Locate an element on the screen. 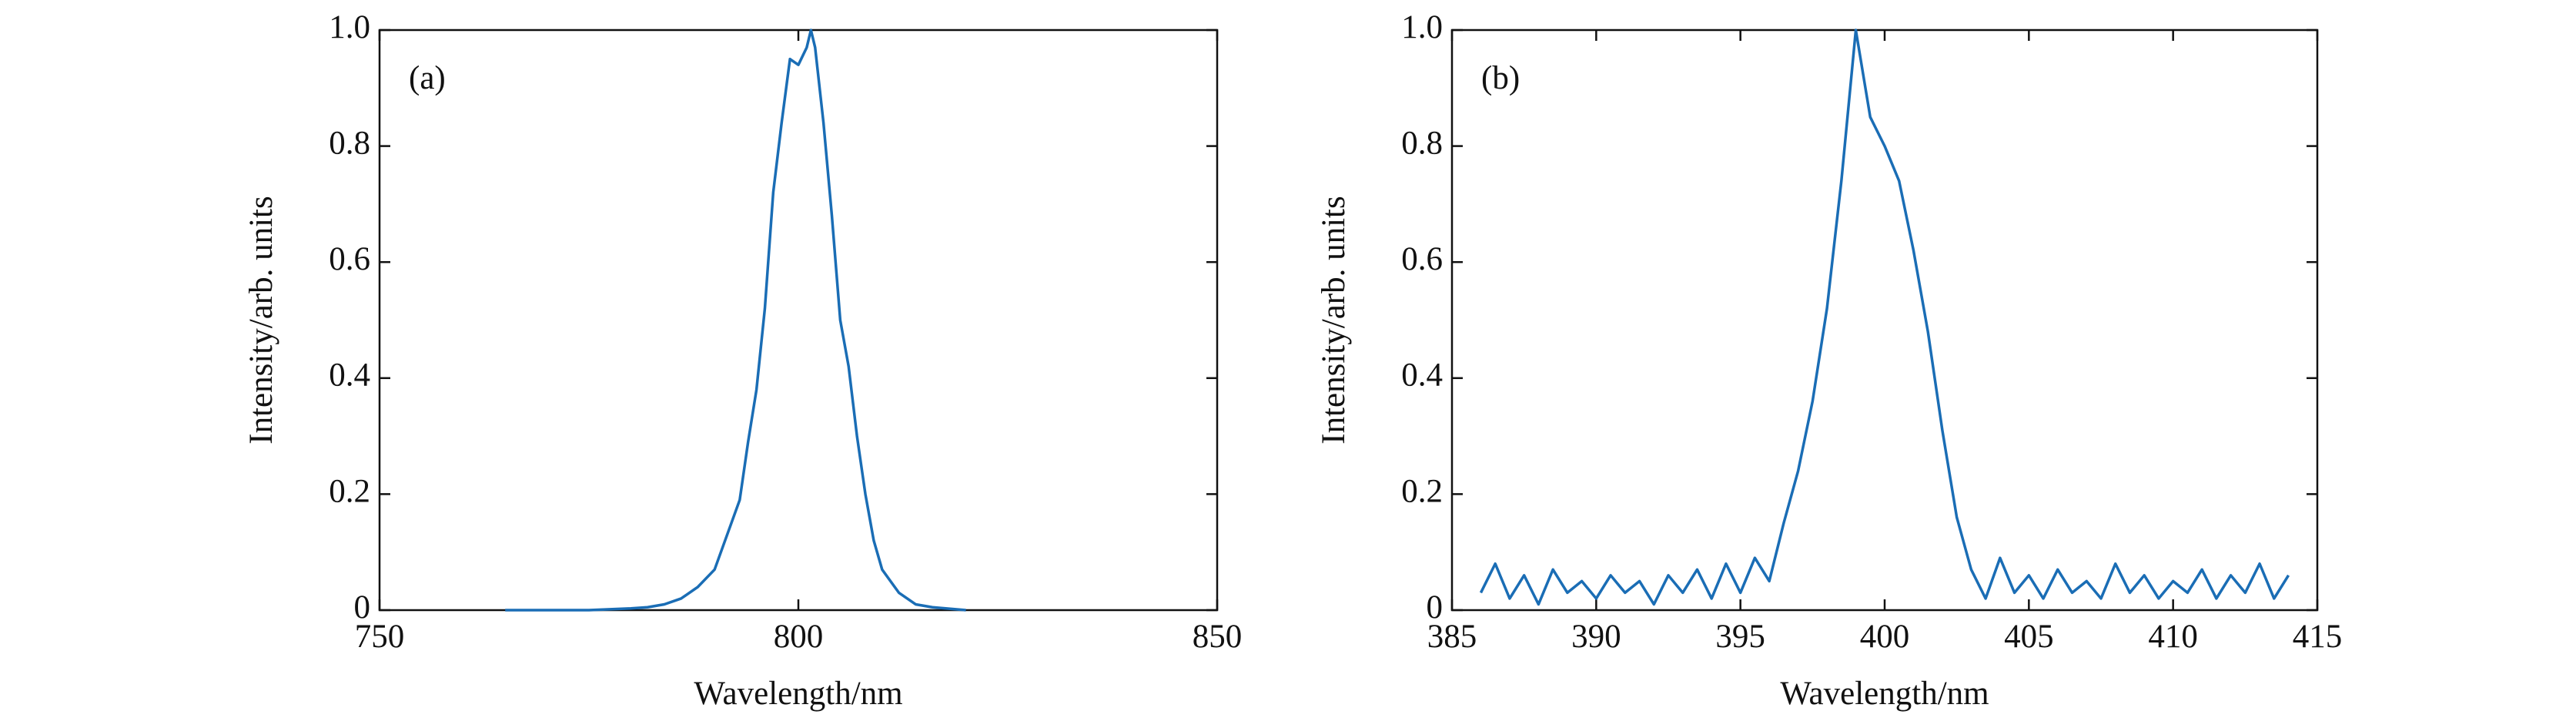 The image size is (2576, 728). x-tick-label: 395 is located at coordinates (1740, 637).